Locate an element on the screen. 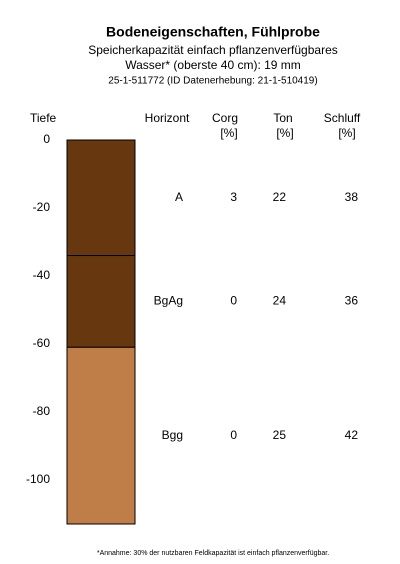 The image size is (400, 564). schluff-value: 36 is located at coordinates (352, 301).